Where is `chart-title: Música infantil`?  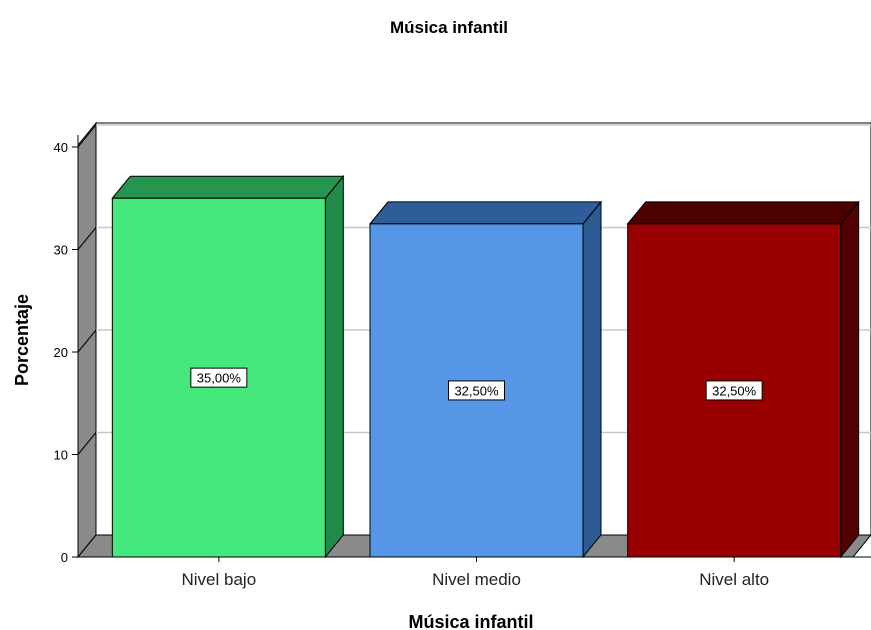
chart-title: Música infantil is located at coordinates (449, 27).